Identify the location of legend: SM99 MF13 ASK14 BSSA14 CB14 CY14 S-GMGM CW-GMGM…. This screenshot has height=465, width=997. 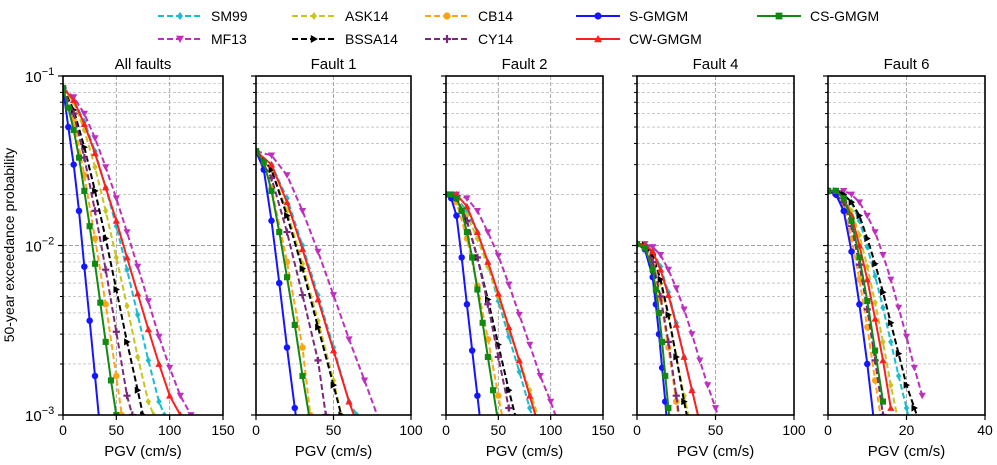
(518, 27).